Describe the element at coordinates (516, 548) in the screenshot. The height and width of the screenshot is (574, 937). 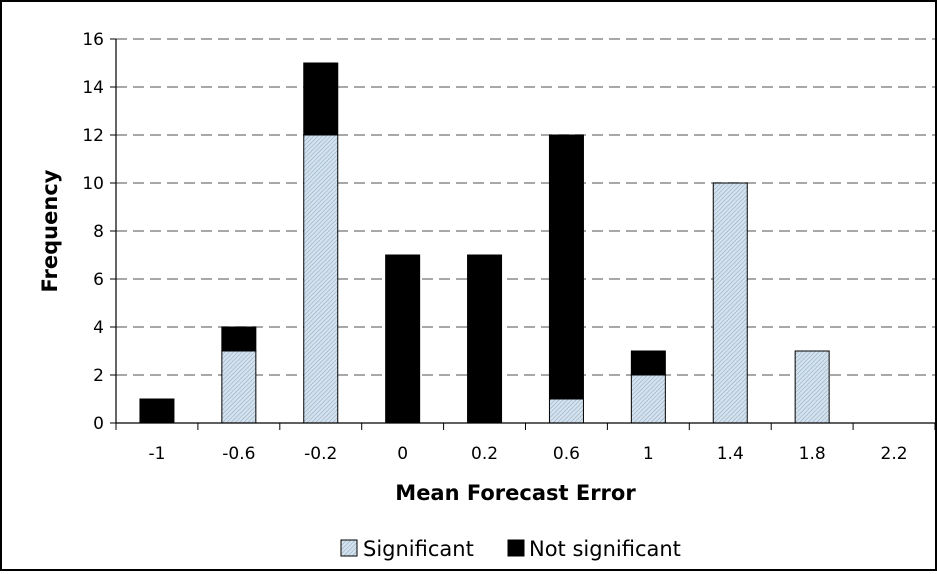
I see `legend-swatch-not-significant` at that location.